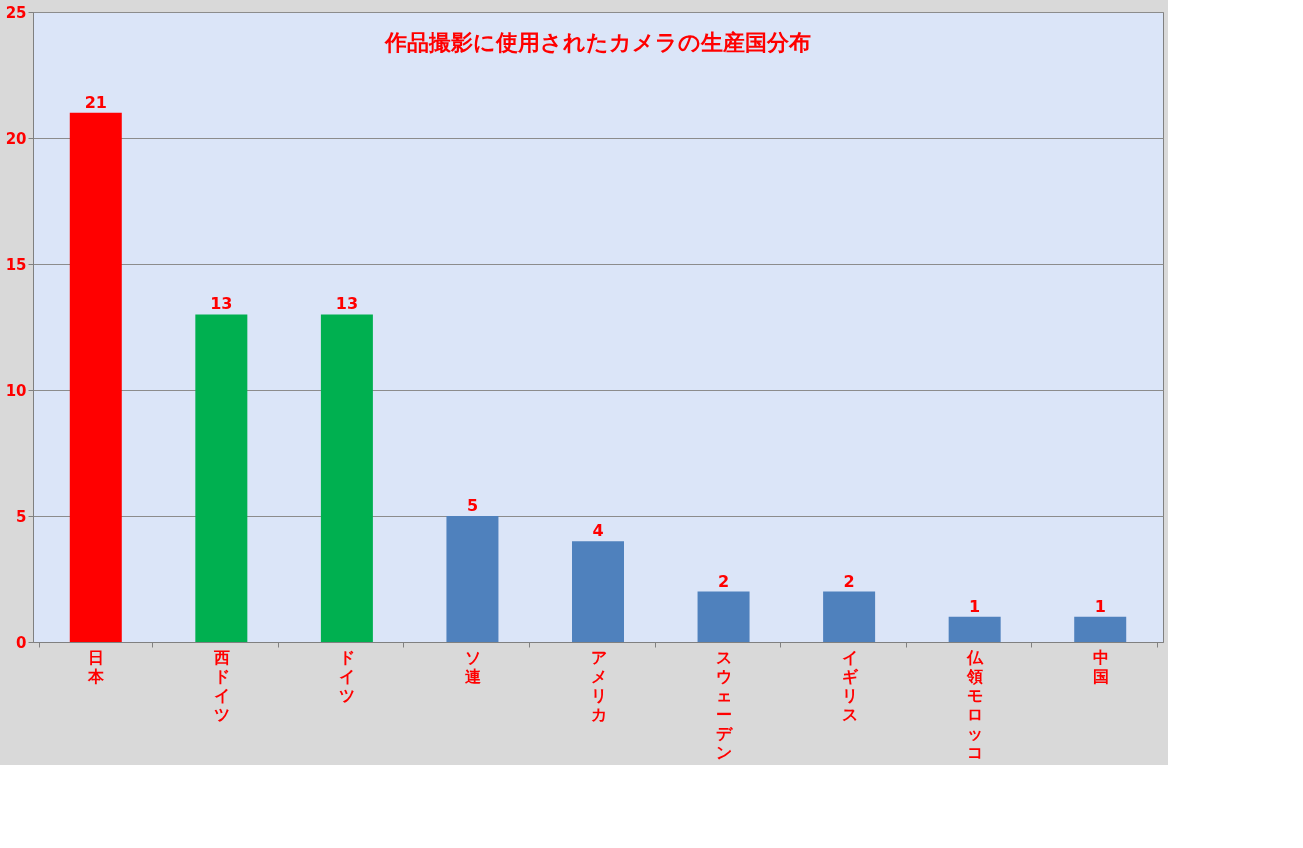 The width and height of the screenshot is (1303, 848). Describe the element at coordinates (725, 704) in the screenshot. I see `x-tick-label: スウェーデン` at that location.